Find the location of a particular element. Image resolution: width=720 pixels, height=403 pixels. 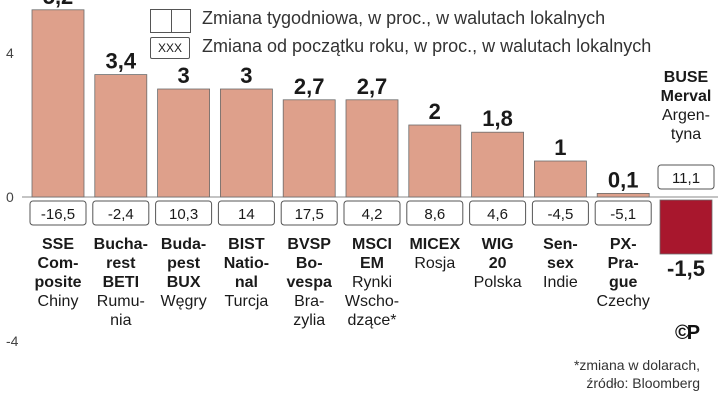

bar-value-label: 5,2 is located at coordinates (58, 4).